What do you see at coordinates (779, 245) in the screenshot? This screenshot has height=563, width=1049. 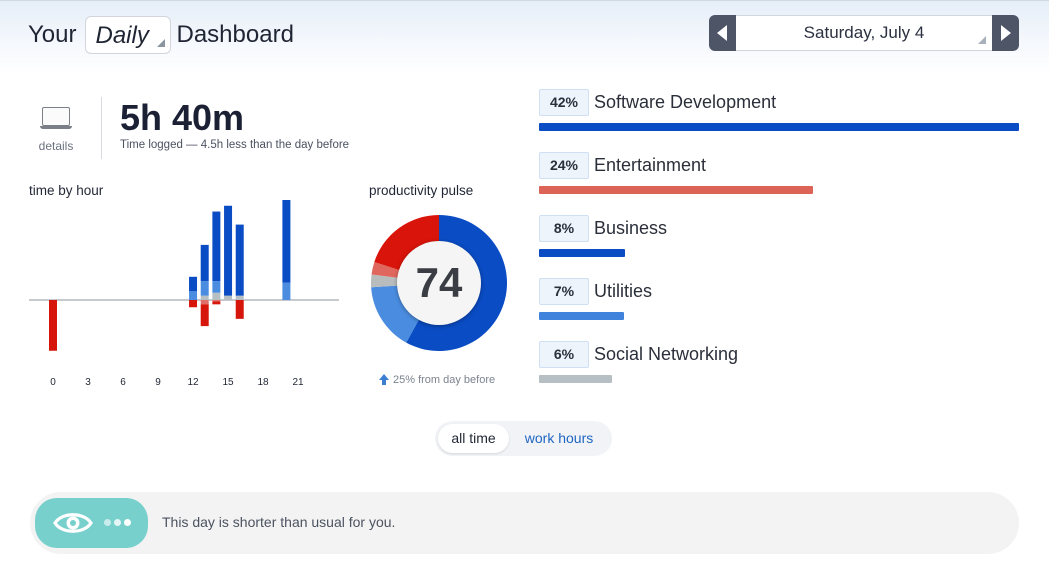 I see `category-business: 8% Business` at bounding box center [779, 245].